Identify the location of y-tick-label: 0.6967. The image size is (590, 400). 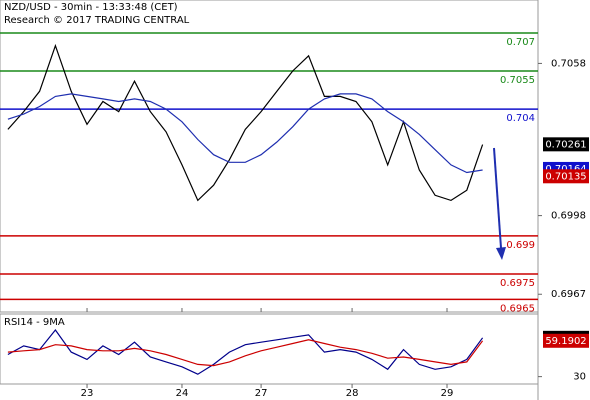
(568, 294).